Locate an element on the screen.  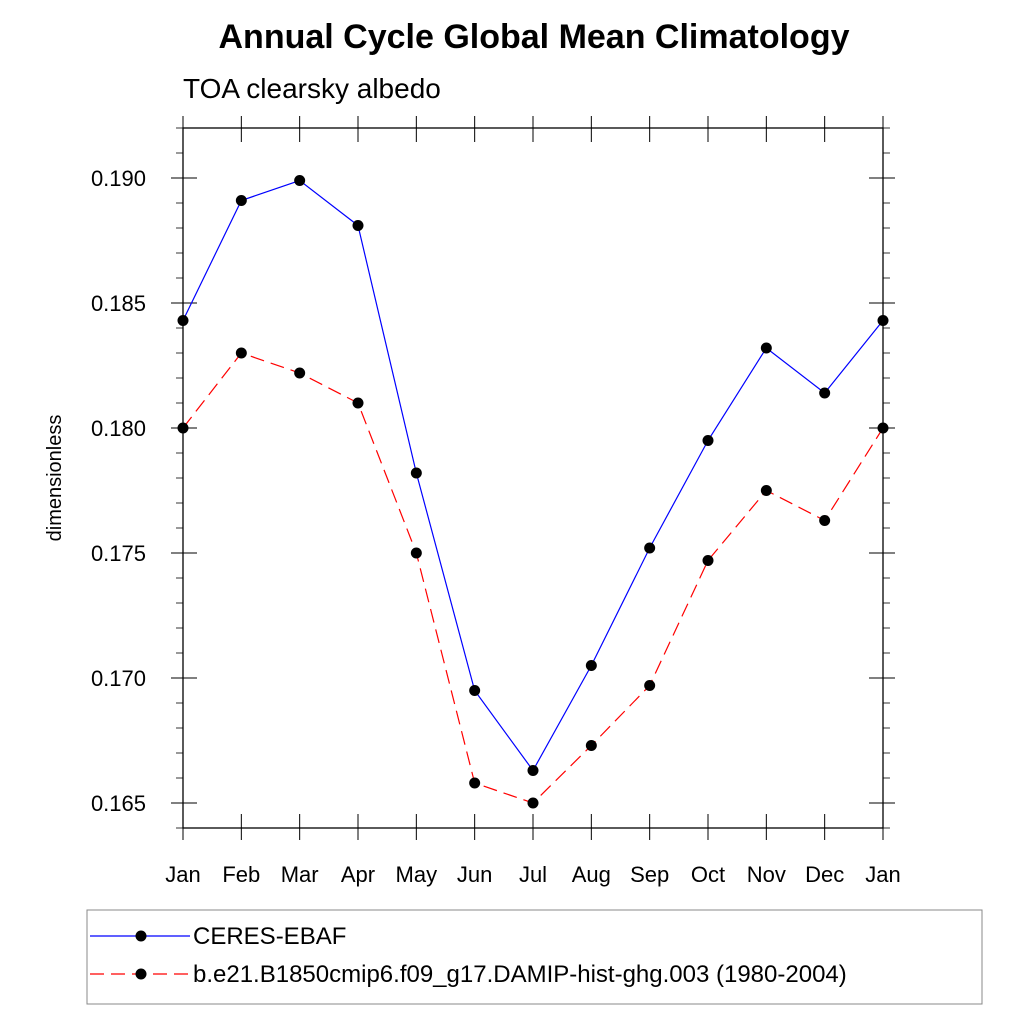
legend-box is located at coordinates (534, 957).